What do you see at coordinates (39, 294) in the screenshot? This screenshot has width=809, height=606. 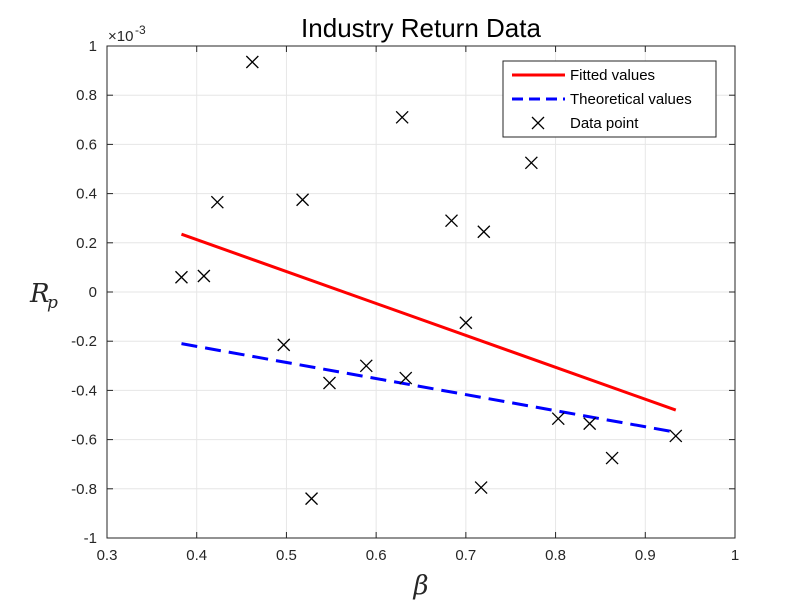 I see `y-axis-label-main: R` at bounding box center [39, 294].